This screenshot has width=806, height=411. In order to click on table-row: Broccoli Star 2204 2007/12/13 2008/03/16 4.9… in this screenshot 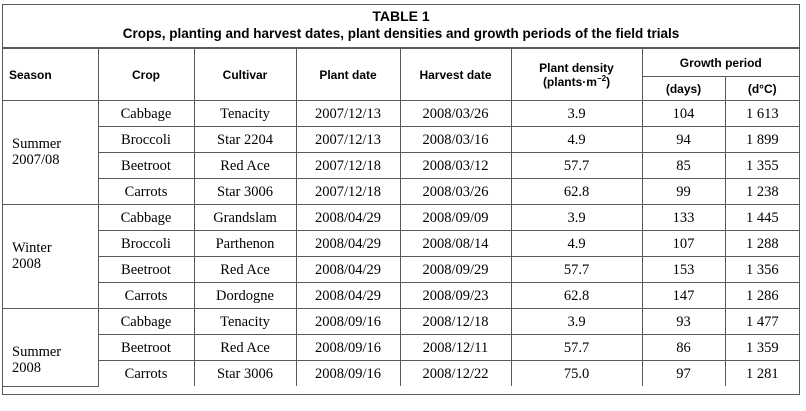, I will do `click(401, 139)`.